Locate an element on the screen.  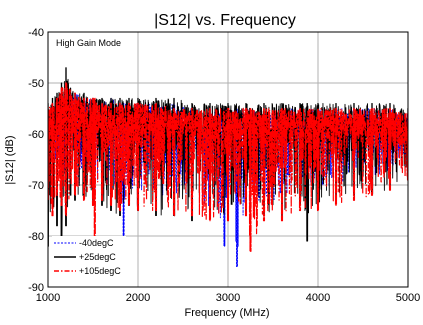
y-tick-label: -50 is located at coordinates (36, 84).